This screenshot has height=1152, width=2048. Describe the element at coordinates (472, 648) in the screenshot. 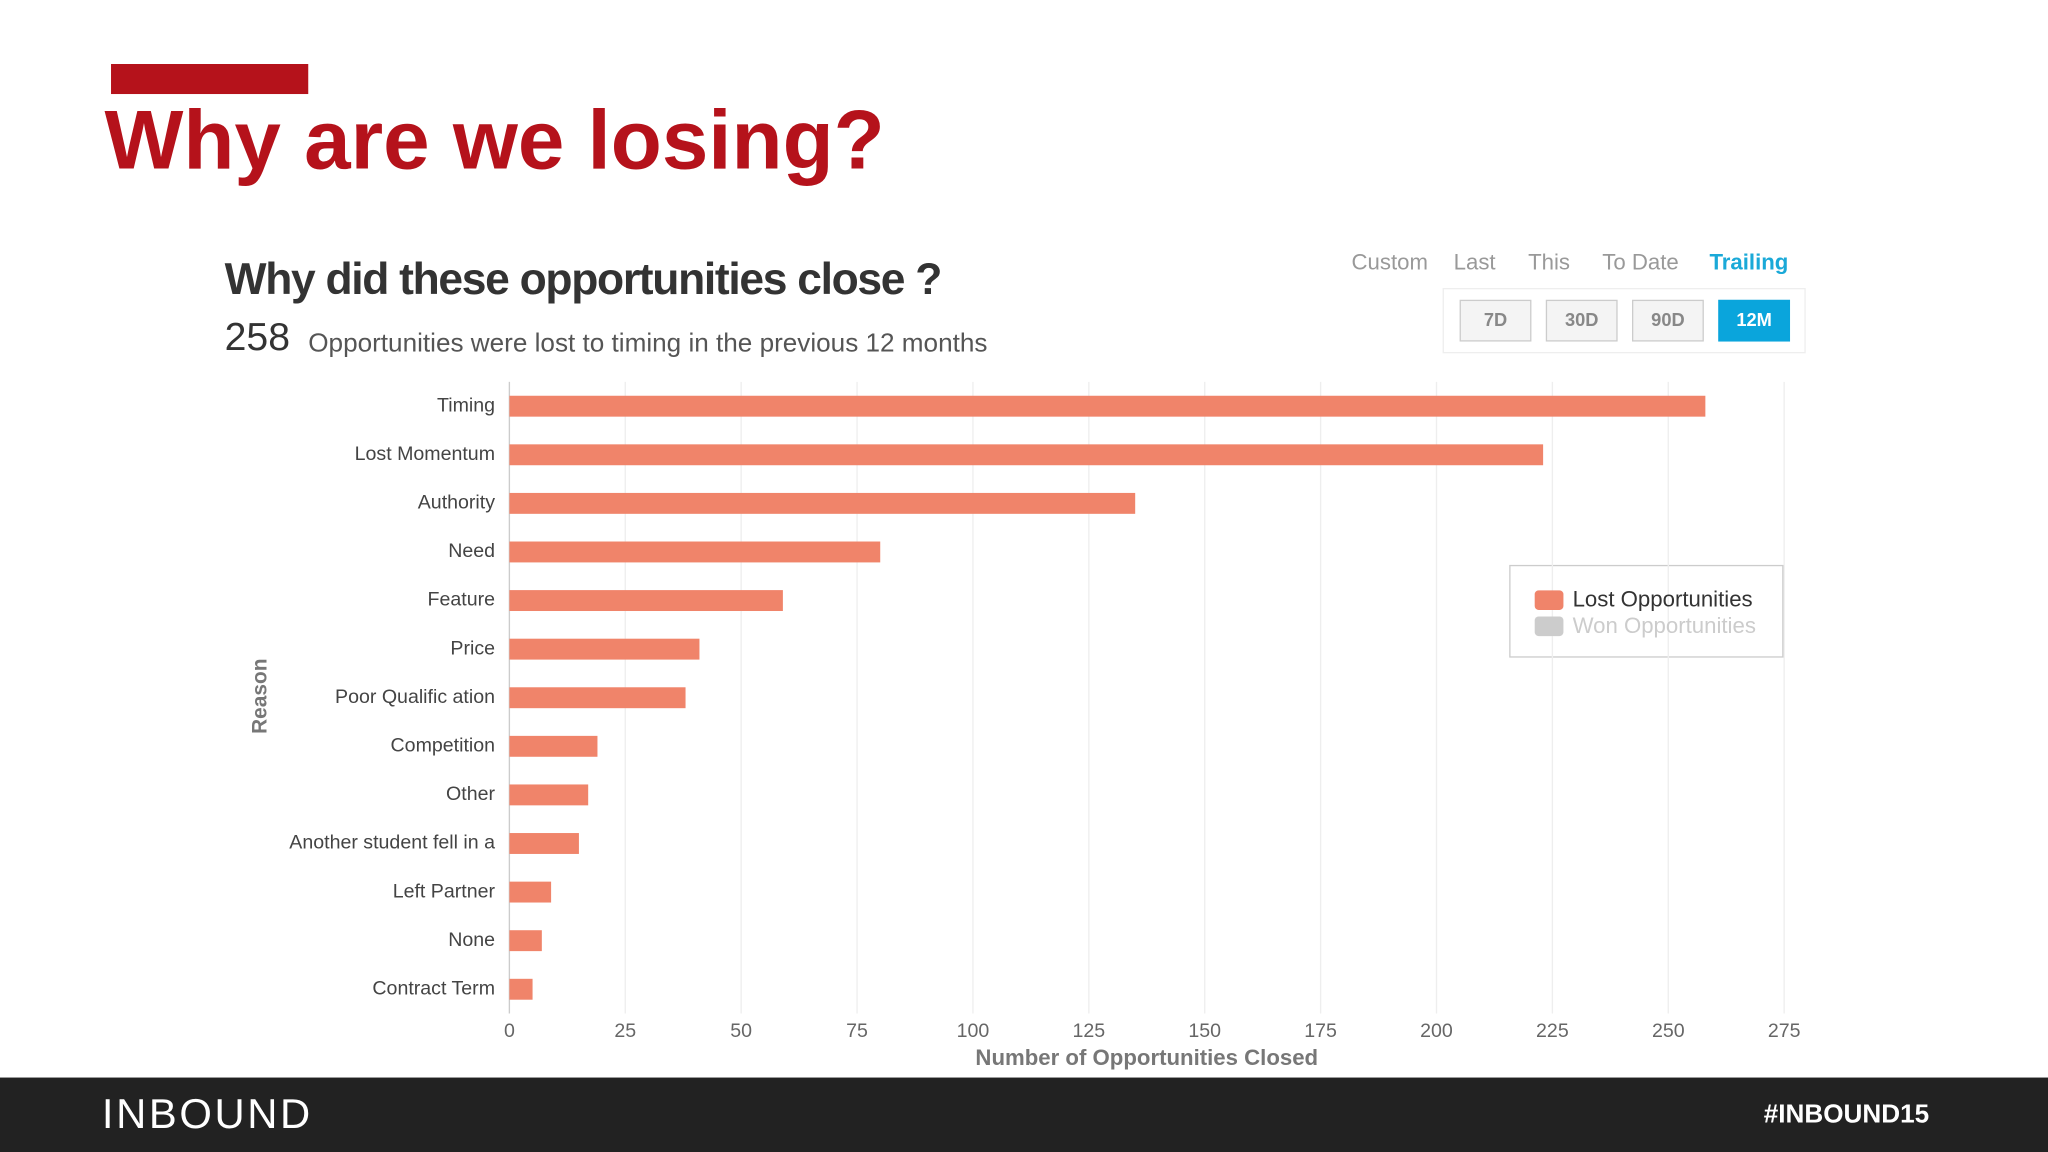

I see `y-tick-label: Price` at that location.